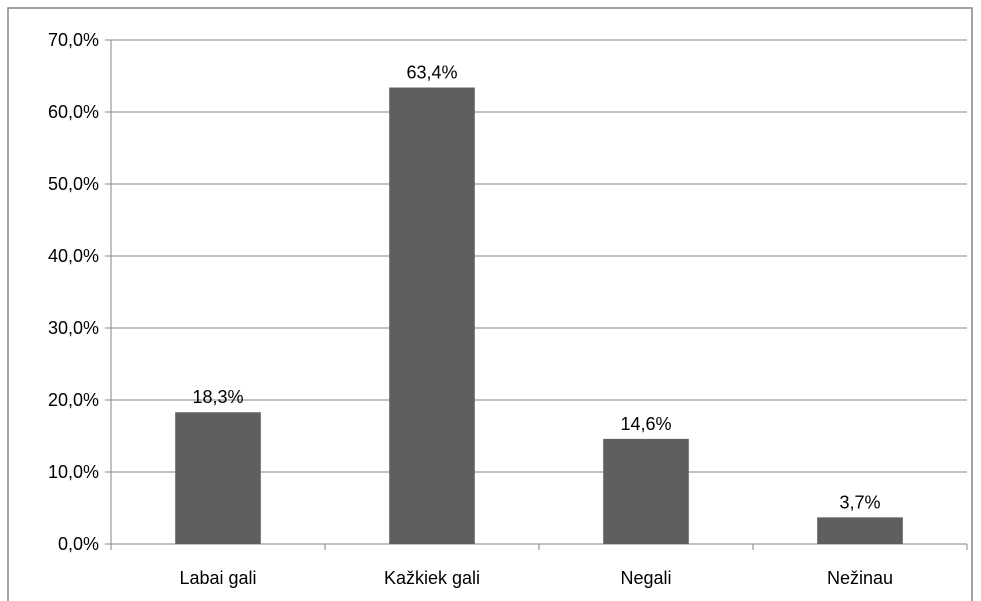 The width and height of the screenshot is (981, 601). What do you see at coordinates (536, 578) in the screenshot?
I see `category-labels: Labai gali Kažkiek gali Negali Nežinau` at bounding box center [536, 578].